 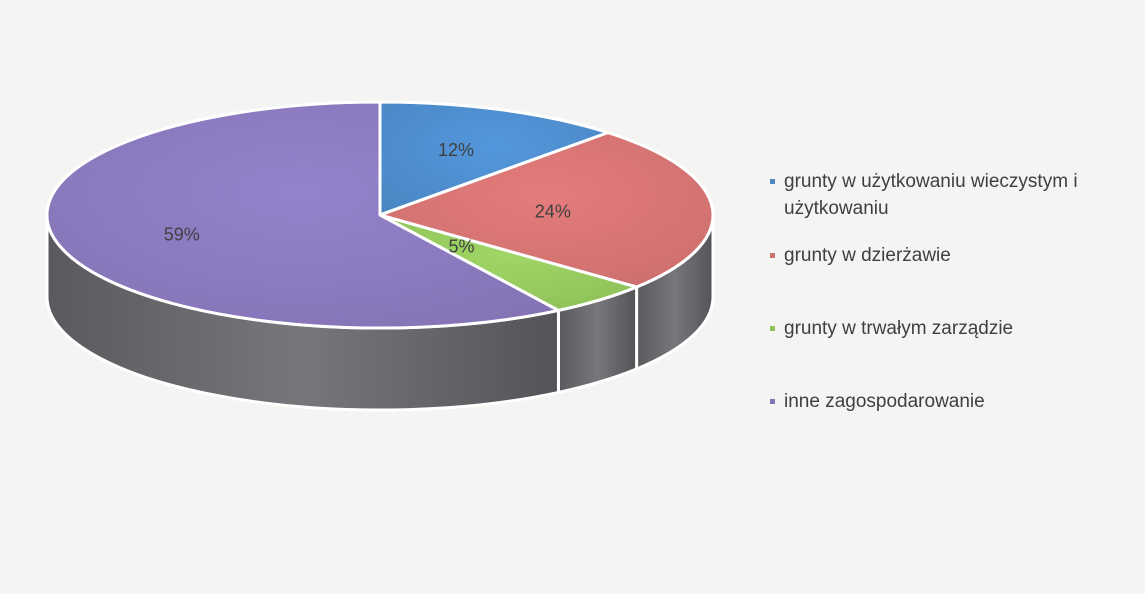 What do you see at coordinates (461, 246) in the screenshot?
I see `slice-label-2: 5%` at bounding box center [461, 246].